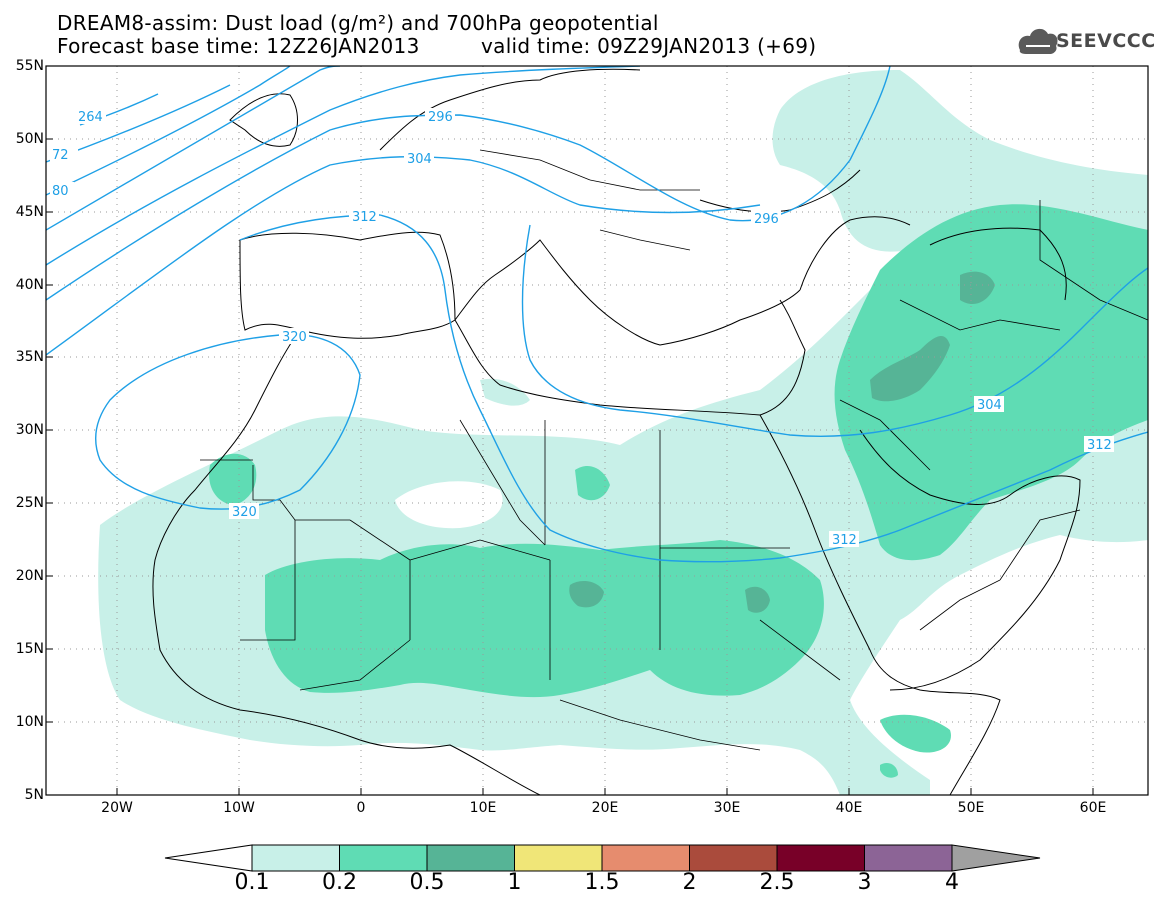  What do you see at coordinates (649, 46) in the screenshot?
I see `valid-time-label: valid time: 09Z29JAN2013 (+69)` at bounding box center [649, 46].